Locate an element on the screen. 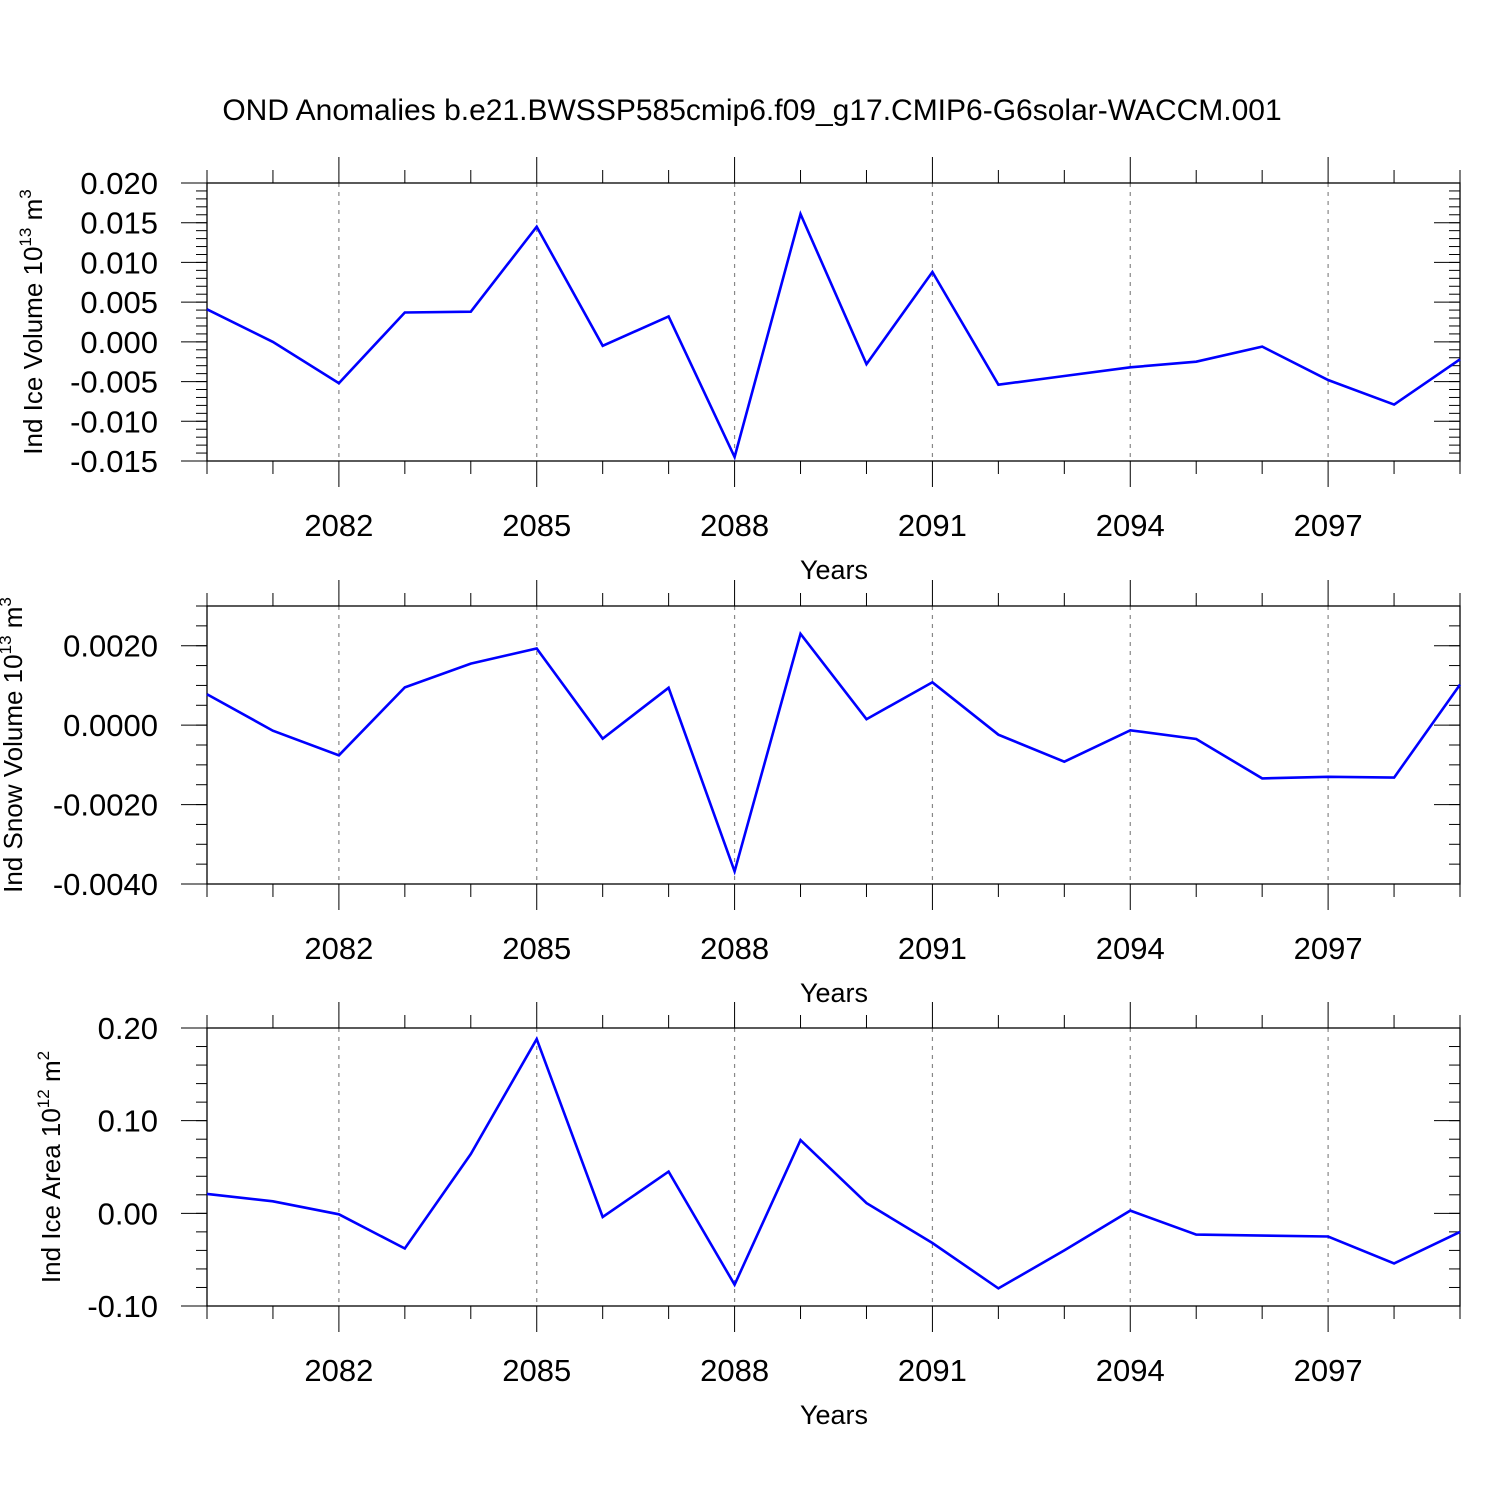 The width and height of the screenshot is (1500, 1500). y-tick-label: -0.005 is located at coordinates (114, 382).